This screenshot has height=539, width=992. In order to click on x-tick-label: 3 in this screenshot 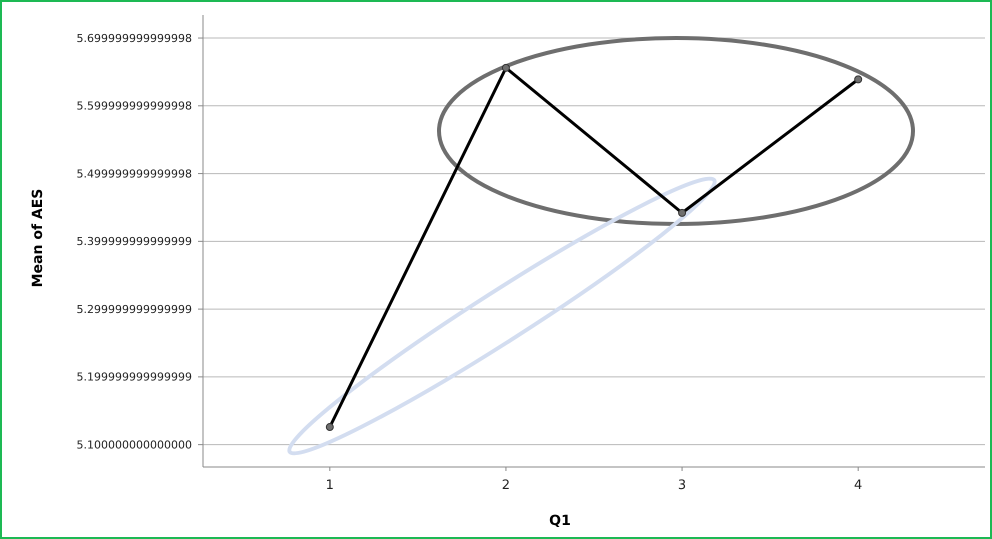, I will do `click(682, 485)`.